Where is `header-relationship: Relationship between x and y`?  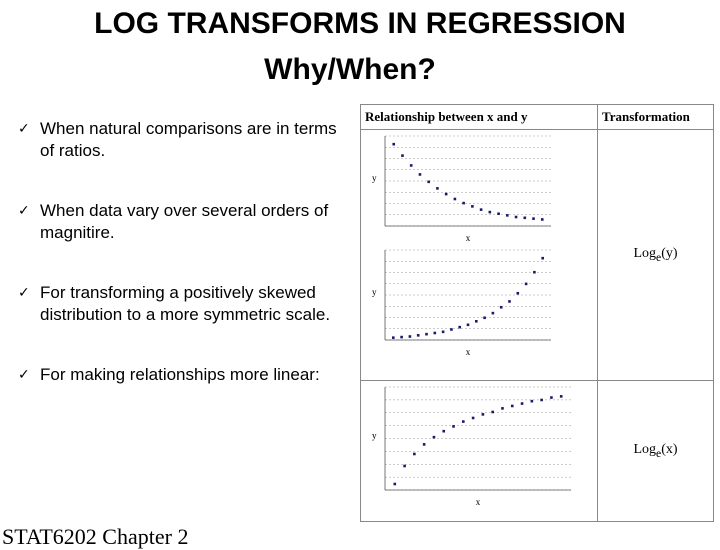 header-relationship: Relationship between x and y is located at coordinates (479, 117).